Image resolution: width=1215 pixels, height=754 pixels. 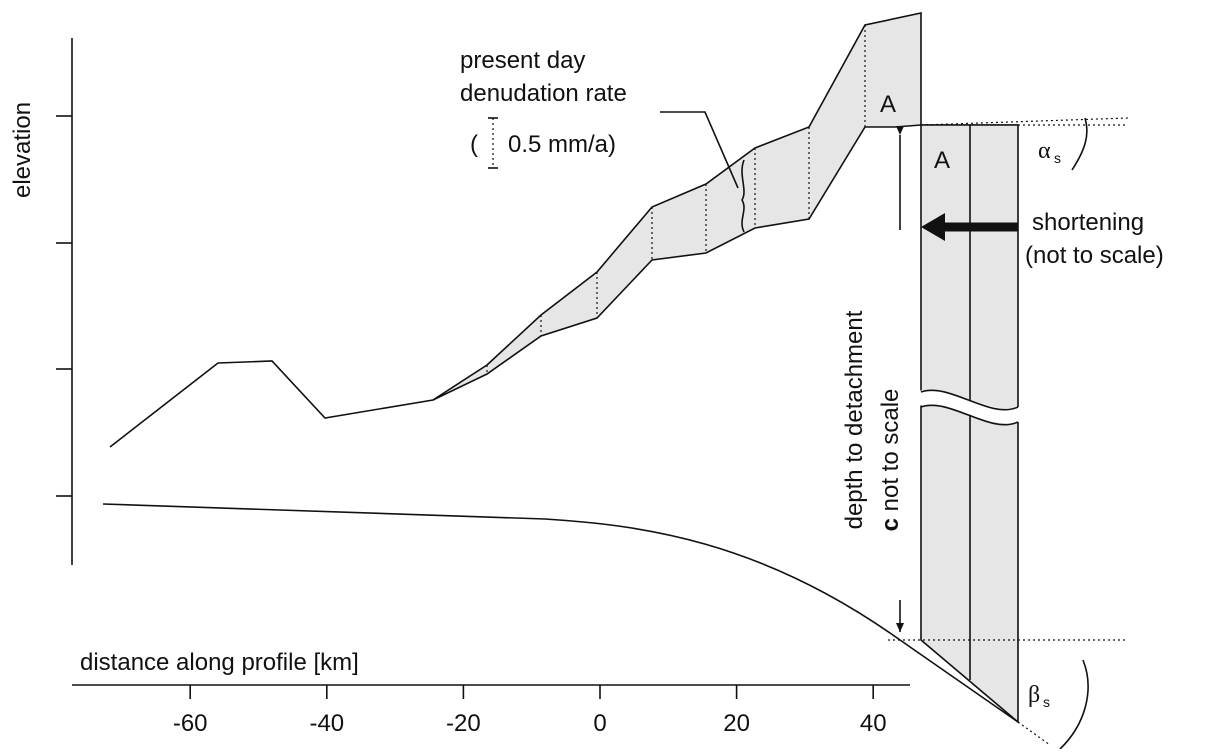 I want to click on y-axis-ticks, so click(x=64, y=306).